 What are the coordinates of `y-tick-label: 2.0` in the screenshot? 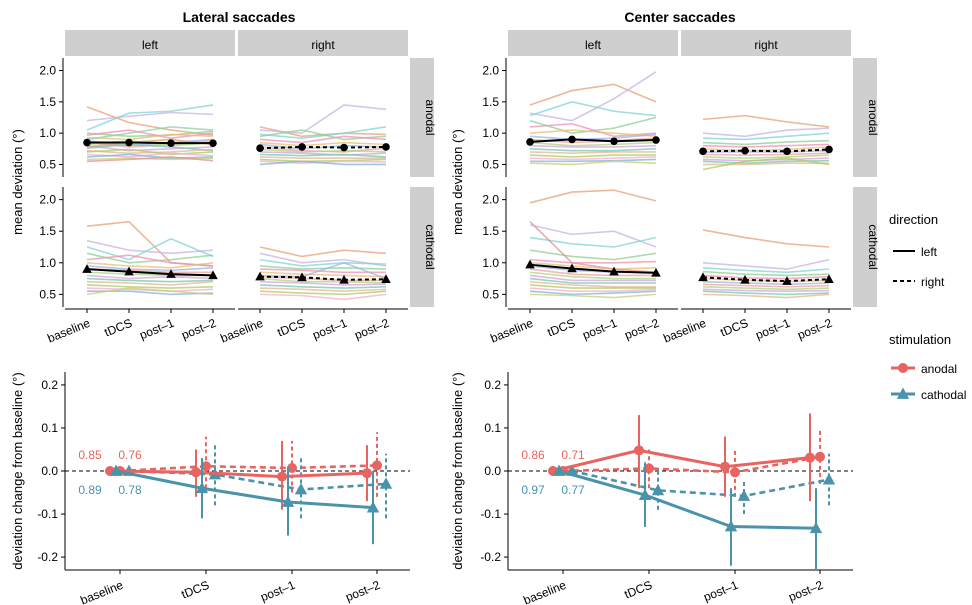 It's located at (490, 71).